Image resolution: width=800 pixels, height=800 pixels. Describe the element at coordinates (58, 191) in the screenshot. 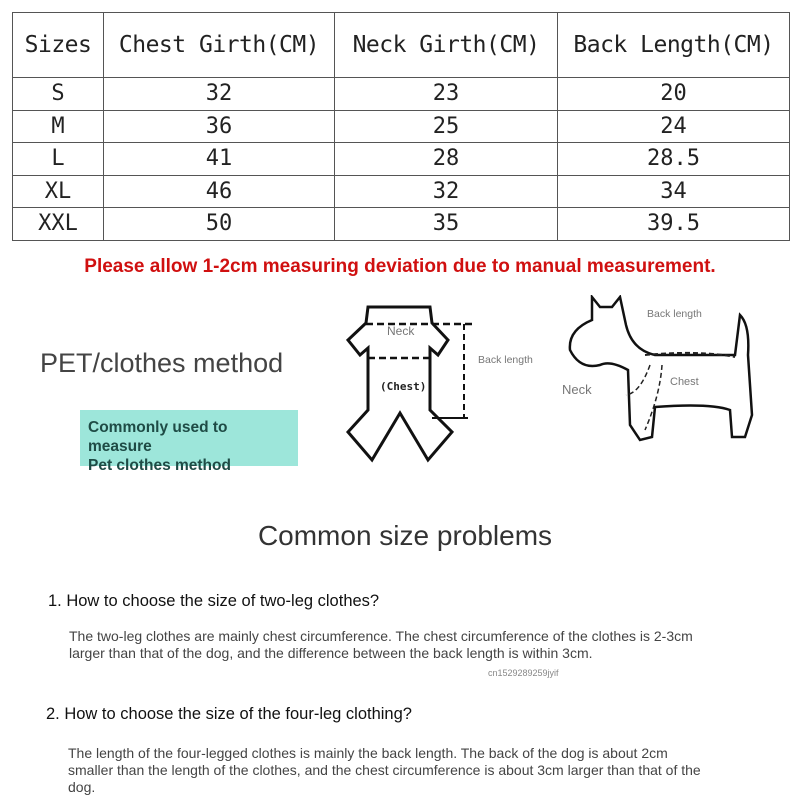

I see `table-cell: XL` at that location.